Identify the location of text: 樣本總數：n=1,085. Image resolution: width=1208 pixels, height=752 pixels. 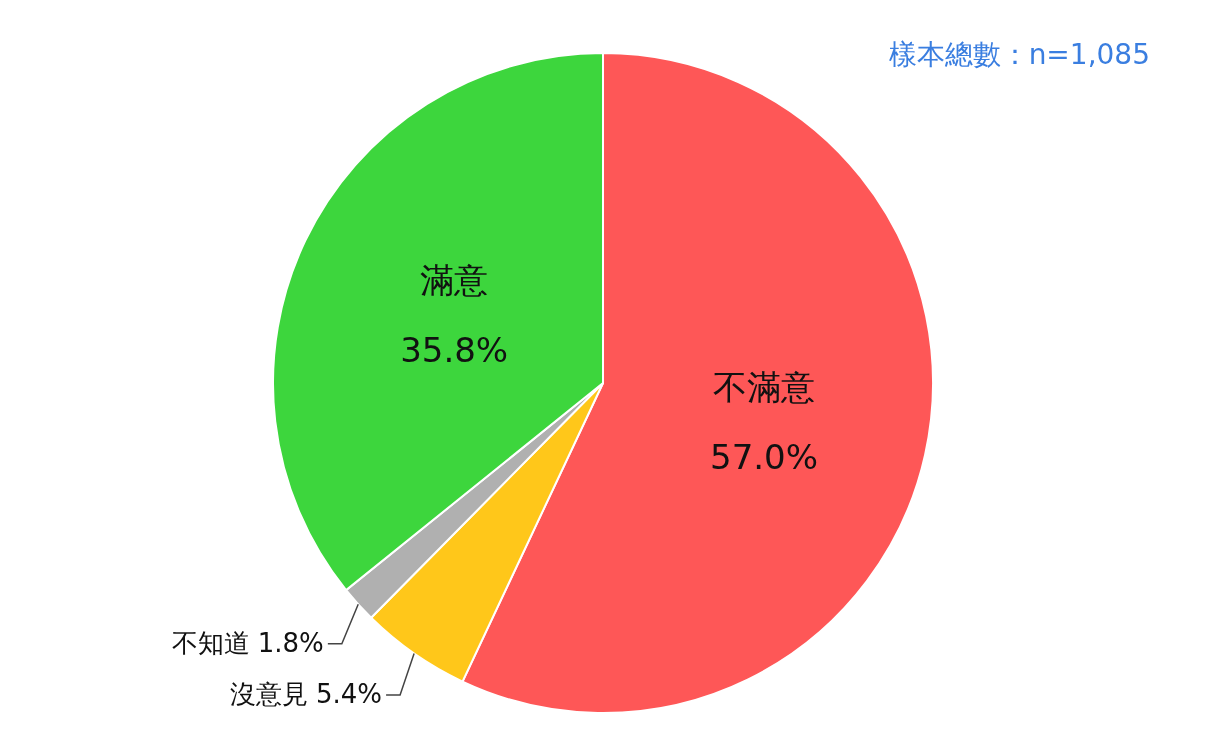
(1019, 55).